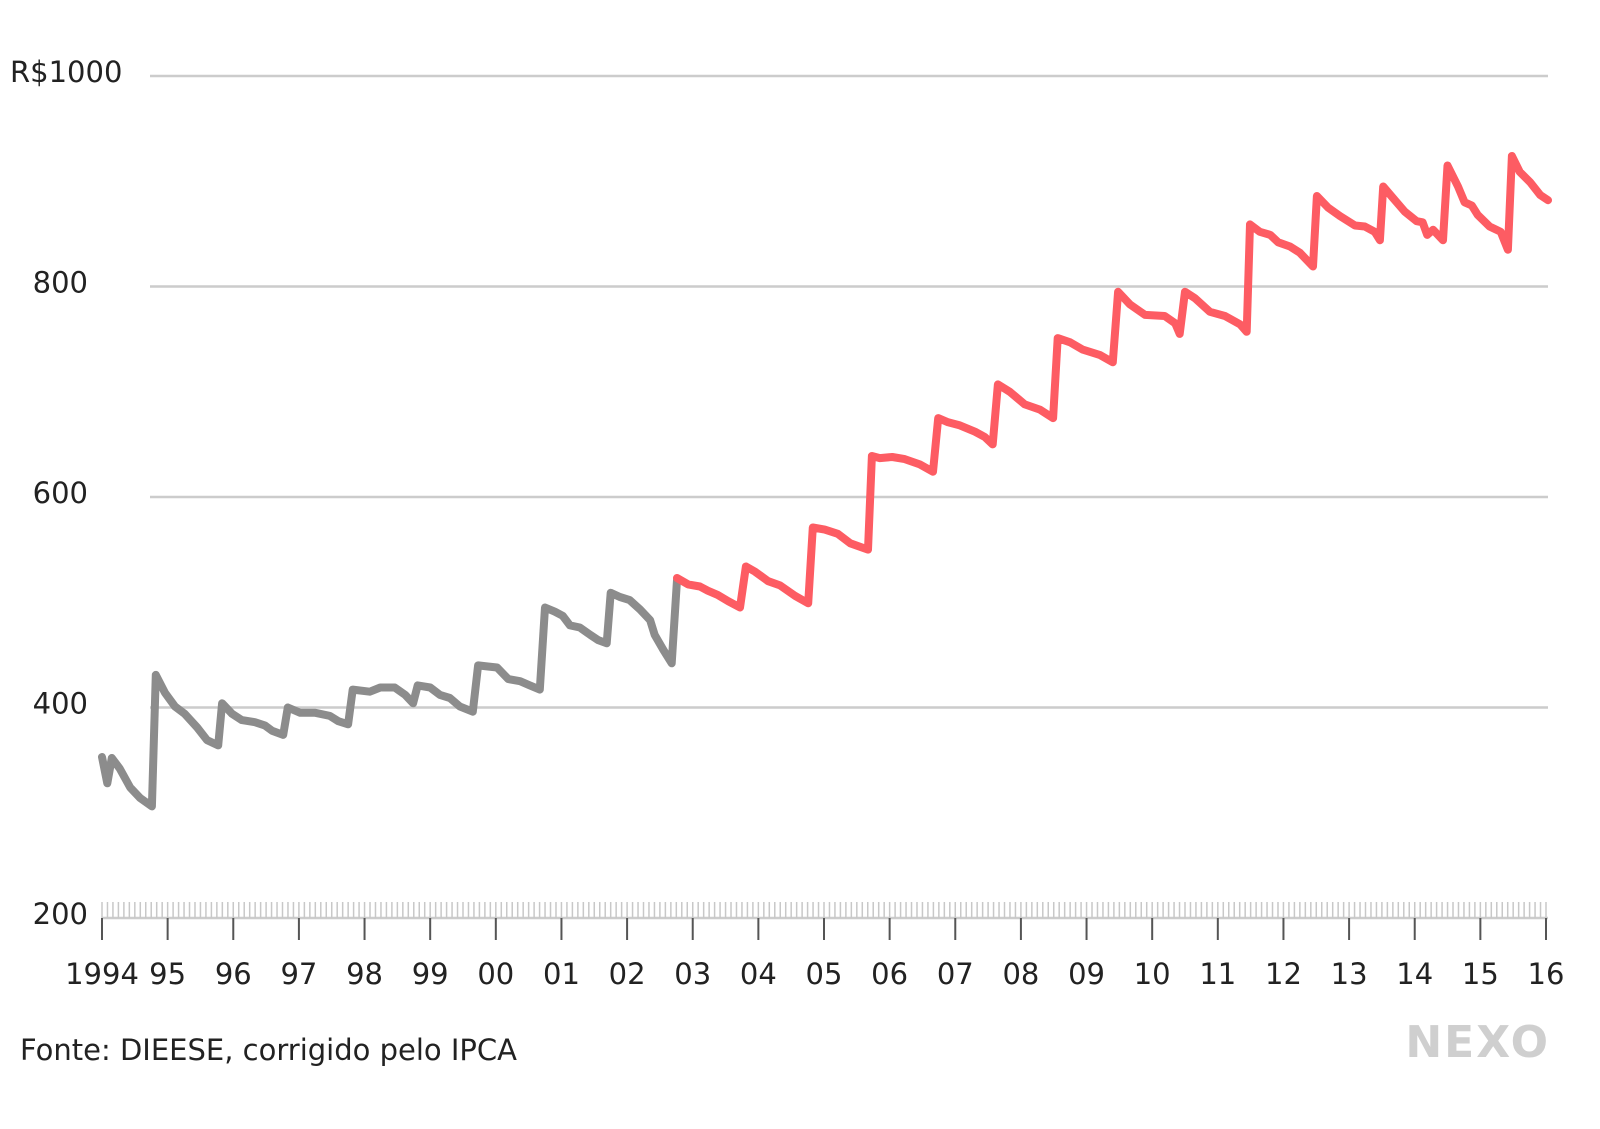 The image size is (1600, 1129). Describe the element at coordinates (1152, 974) in the screenshot. I see `x-tick-label: 10` at that location.